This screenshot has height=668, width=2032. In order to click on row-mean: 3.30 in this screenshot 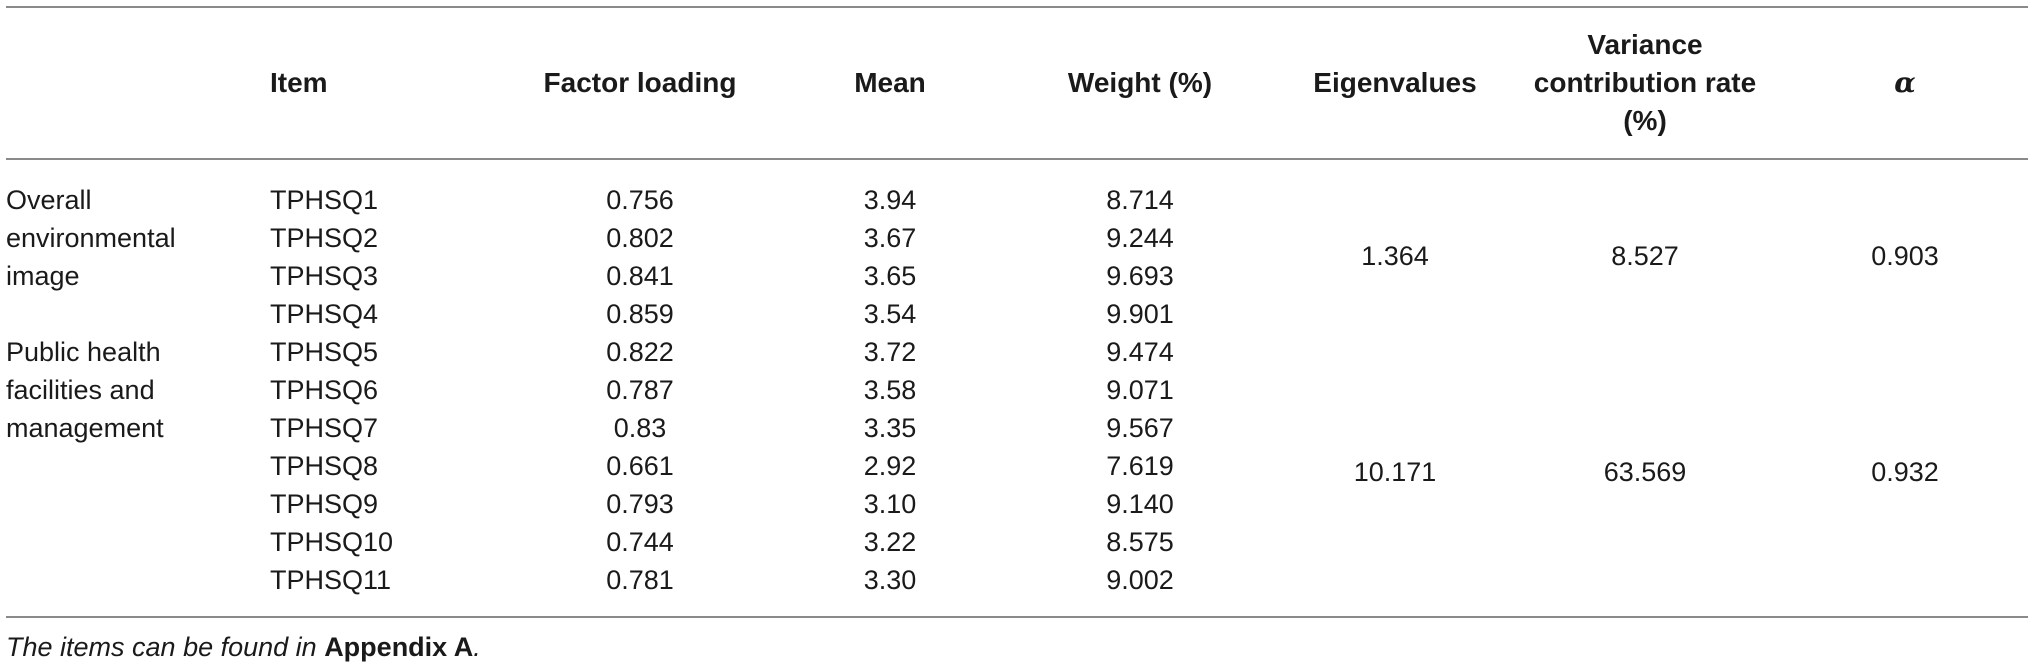, I will do `click(890, 580)`.